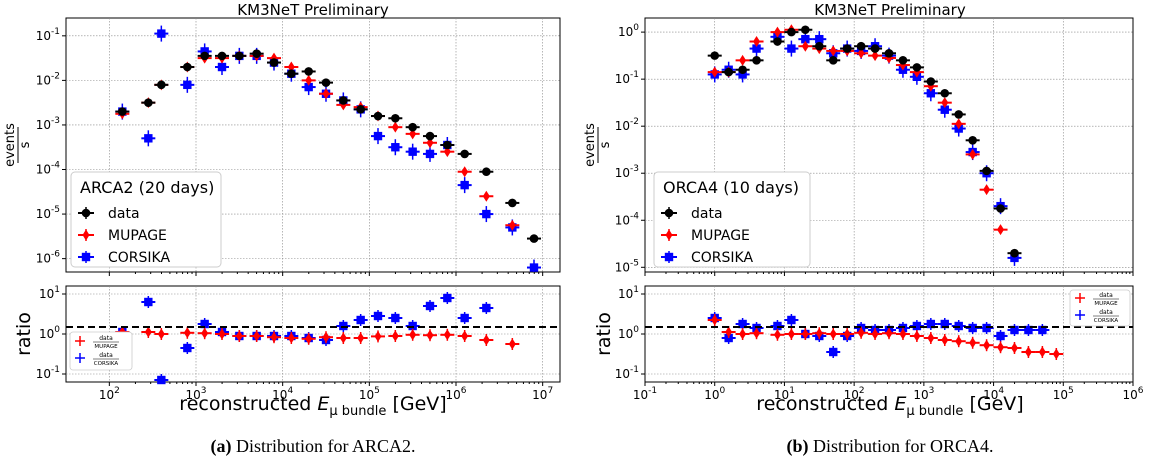  What do you see at coordinates (24, 334) in the screenshot?
I see `panel-a-ratio-ylabel: ratio` at bounding box center [24, 334].